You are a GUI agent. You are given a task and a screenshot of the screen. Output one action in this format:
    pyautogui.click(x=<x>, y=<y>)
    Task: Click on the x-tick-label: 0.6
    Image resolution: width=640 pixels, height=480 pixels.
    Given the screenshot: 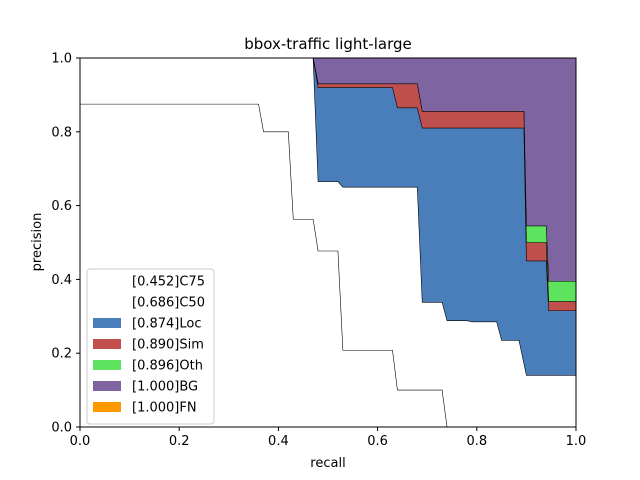 What is the action you would take?
    pyautogui.click(x=377, y=441)
    